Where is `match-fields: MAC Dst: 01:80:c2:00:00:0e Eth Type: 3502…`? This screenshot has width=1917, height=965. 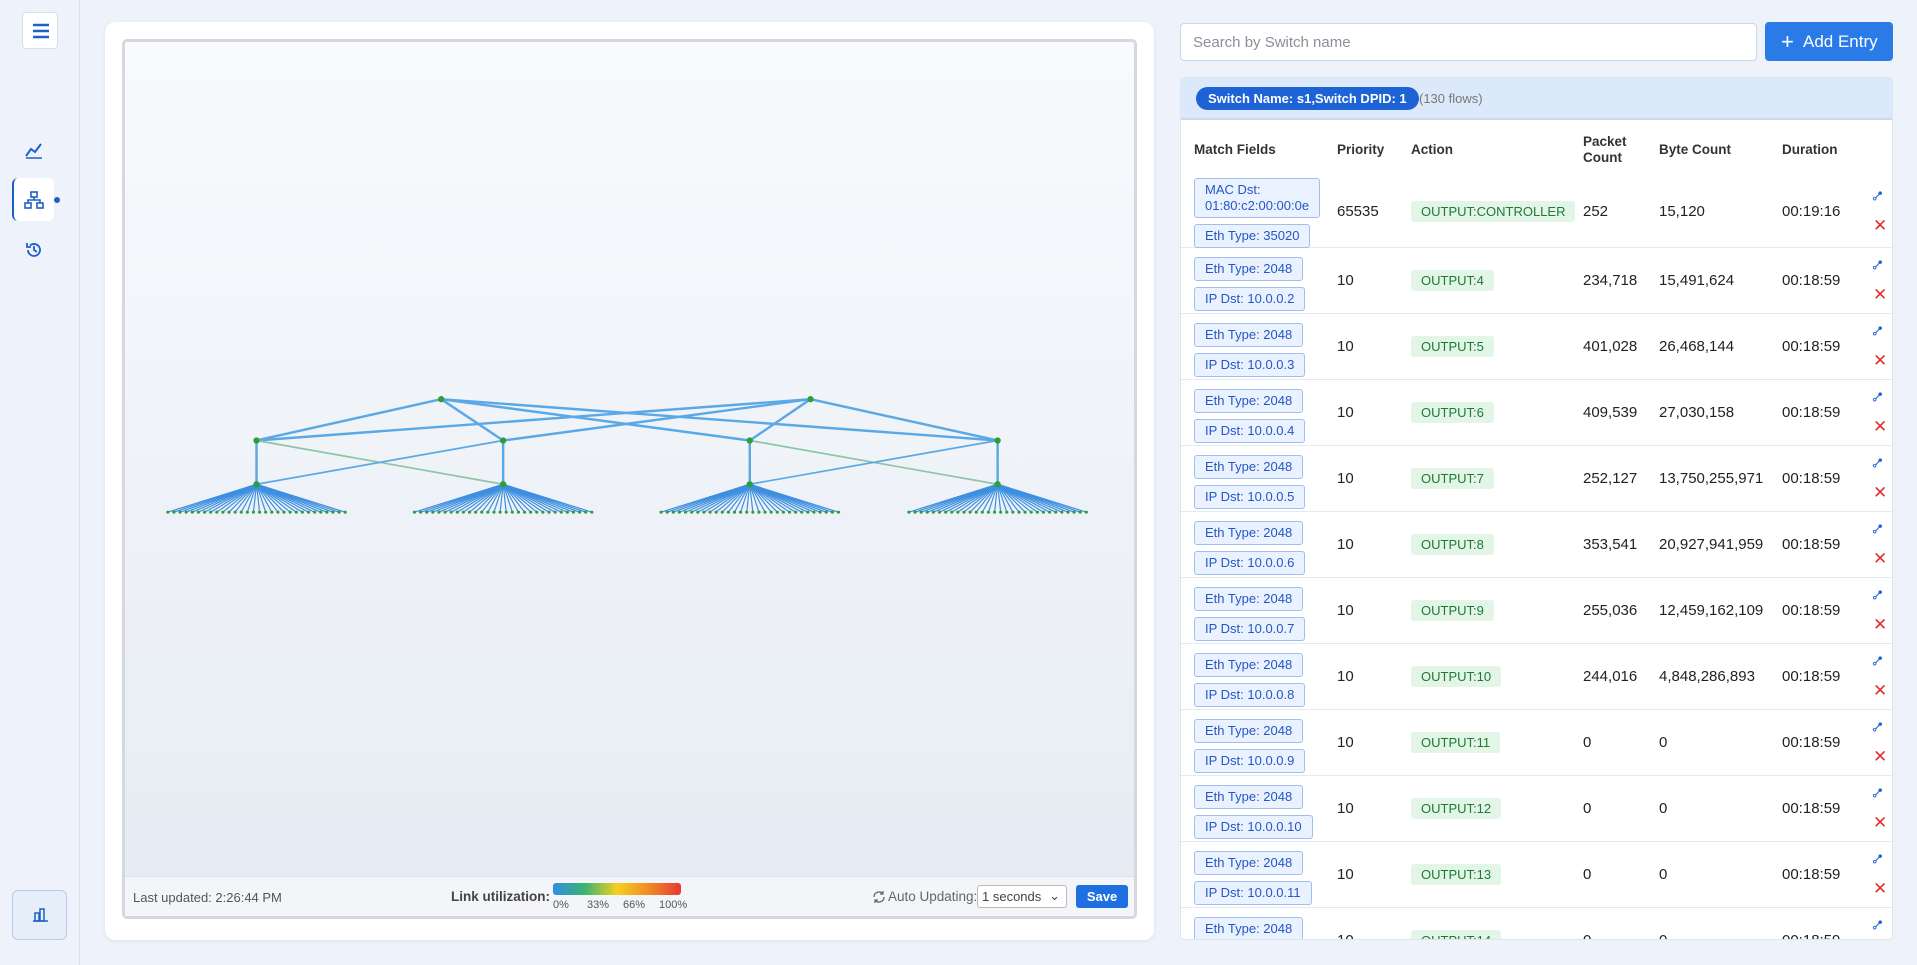 match-fields: MAC Dst: 01:80:c2:00:00:0e Eth Type: 3502… is located at coordinates (1257, 216).